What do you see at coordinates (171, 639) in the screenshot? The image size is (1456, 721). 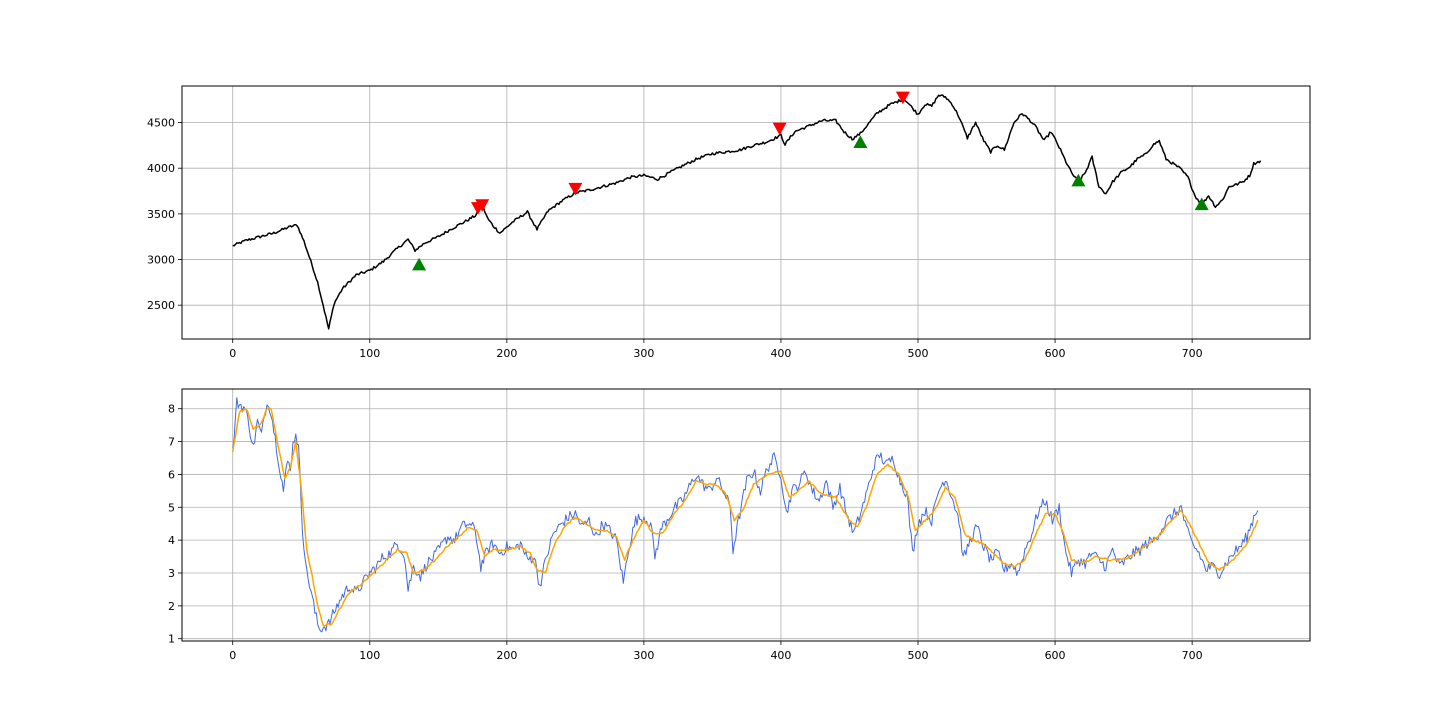 I see `y-tick-label: 1` at bounding box center [171, 639].